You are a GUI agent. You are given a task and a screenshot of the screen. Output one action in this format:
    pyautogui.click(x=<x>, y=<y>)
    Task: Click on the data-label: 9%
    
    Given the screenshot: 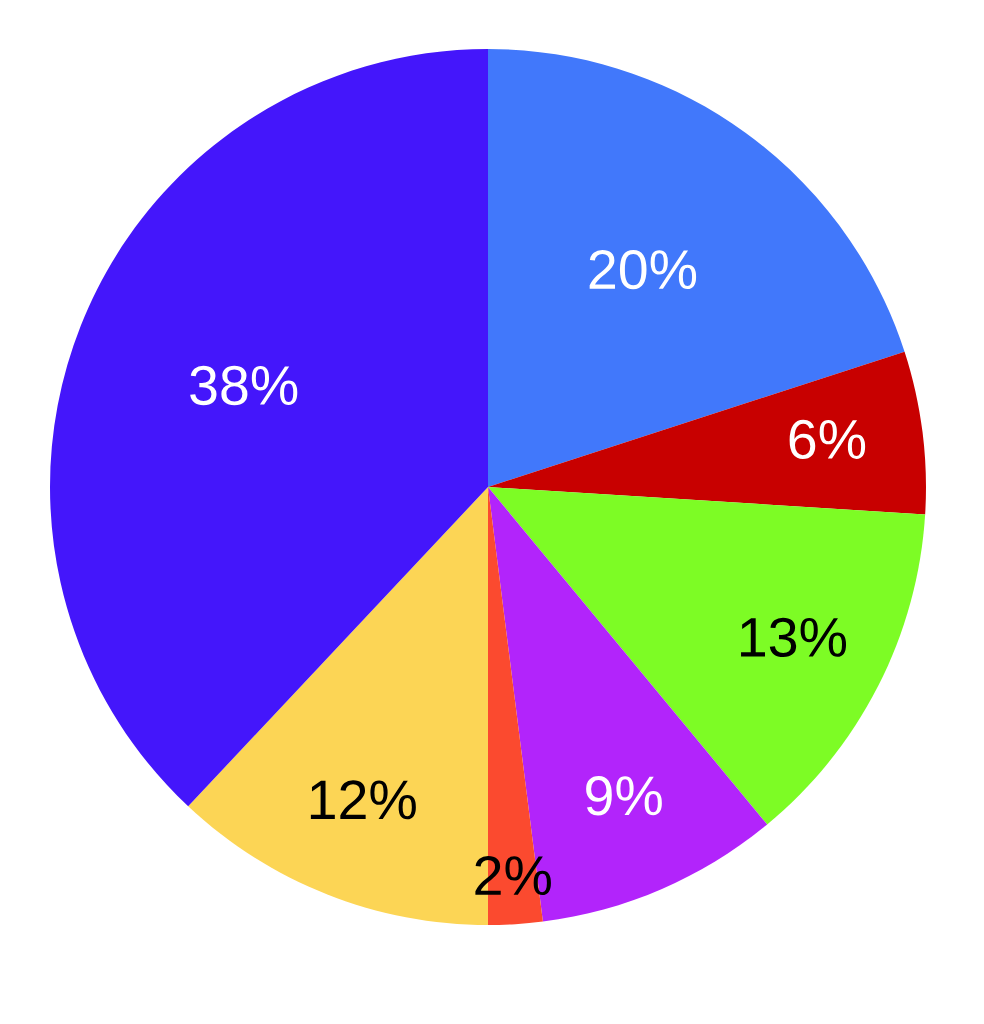 What is the action you would take?
    pyautogui.click(x=624, y=796)
    